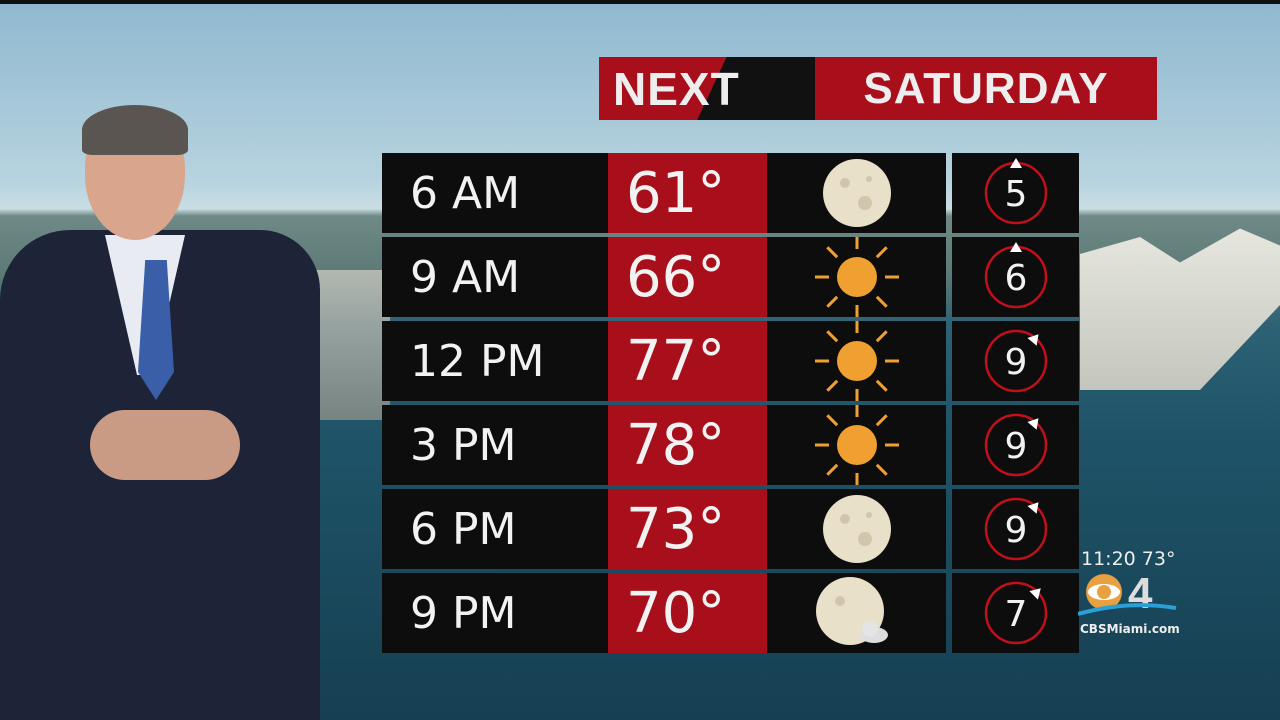  I want to click on uv-value: 7, so click(1015, 614).